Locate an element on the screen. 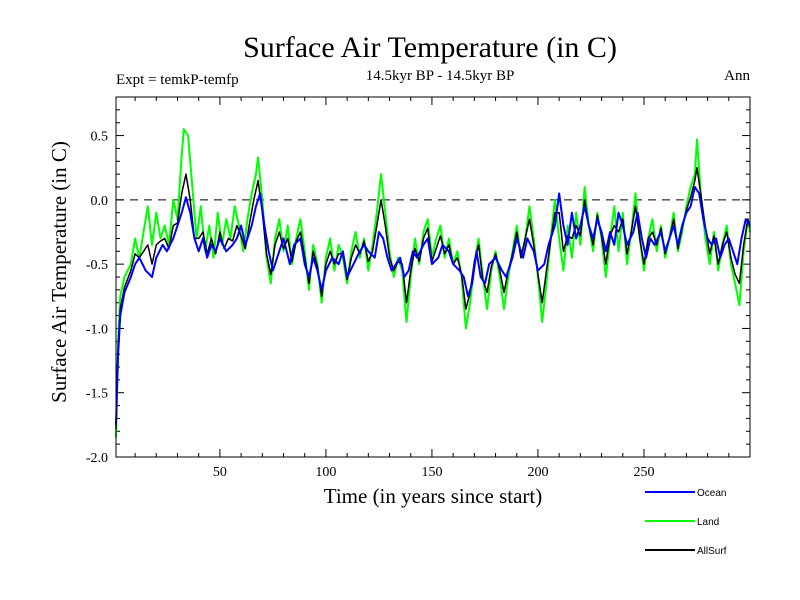  x-tick-label: 150 is located at coordinates (431, 472).